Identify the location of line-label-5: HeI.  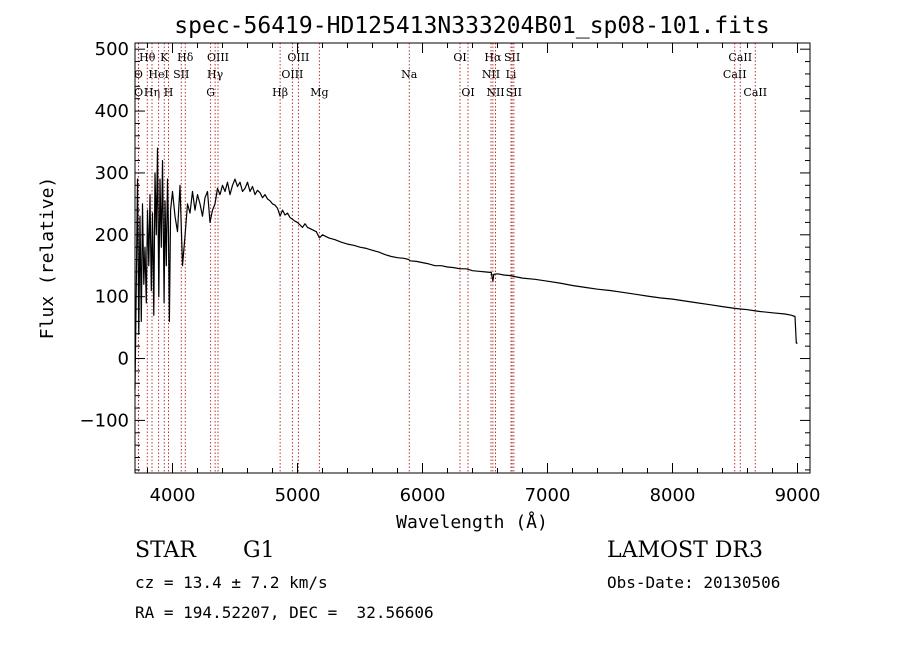
(158, 74).